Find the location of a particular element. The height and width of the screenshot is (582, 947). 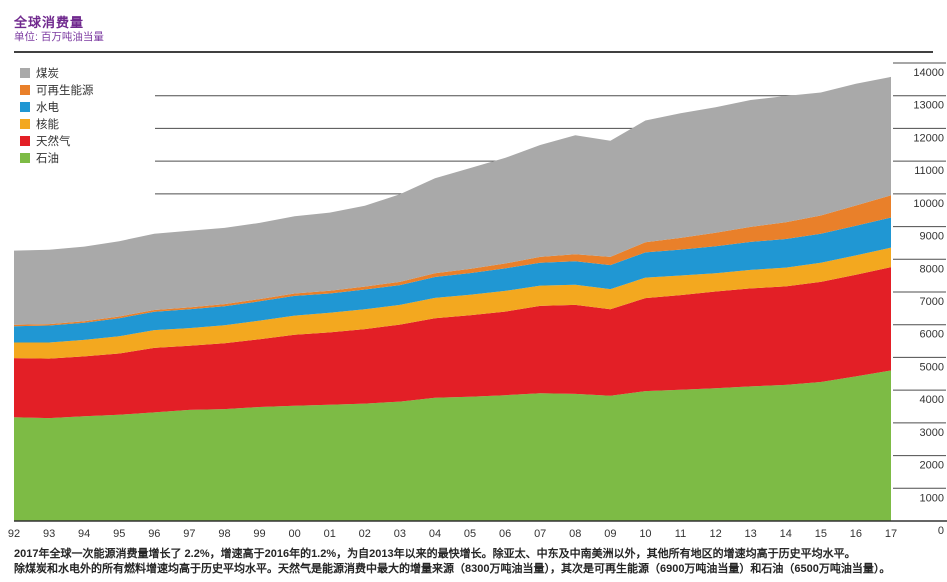

x-tick-label-03: 03 is located at coordinates (400, 534).